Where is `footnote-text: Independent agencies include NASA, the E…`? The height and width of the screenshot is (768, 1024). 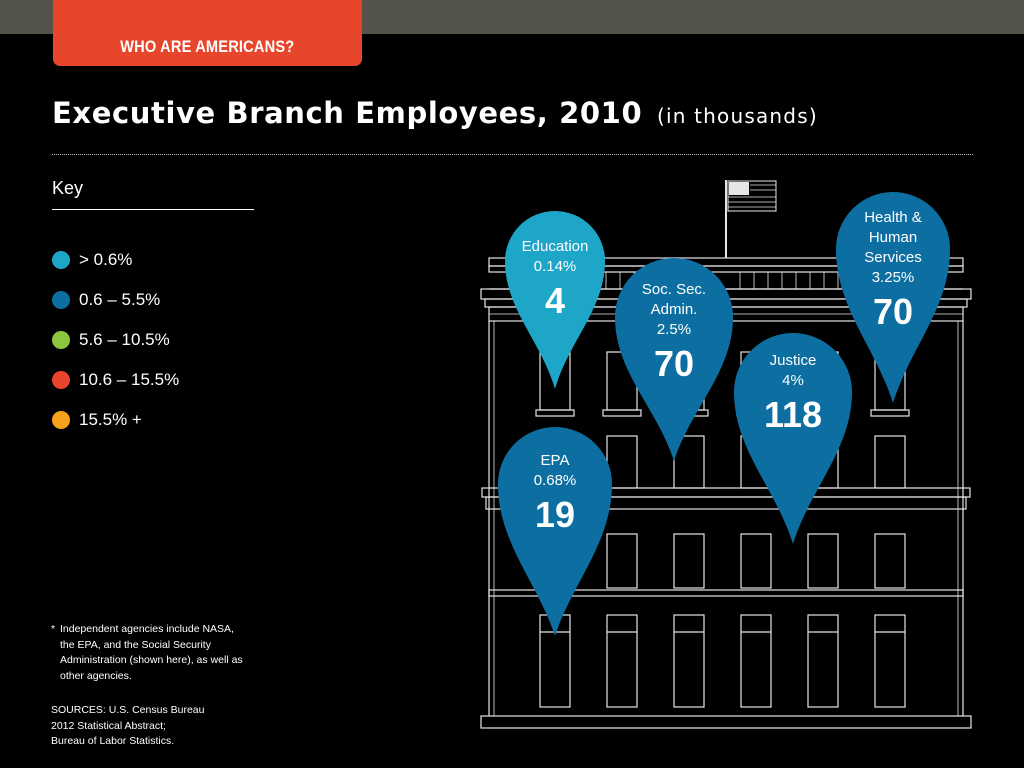 footnote-text: Independent agencies include NASA, the E… is located at coordinates (151, 652).